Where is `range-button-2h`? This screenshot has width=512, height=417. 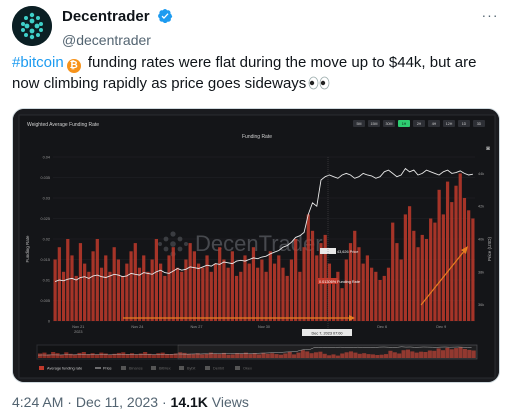
range-button-2h is located at coordinates (419, 123).